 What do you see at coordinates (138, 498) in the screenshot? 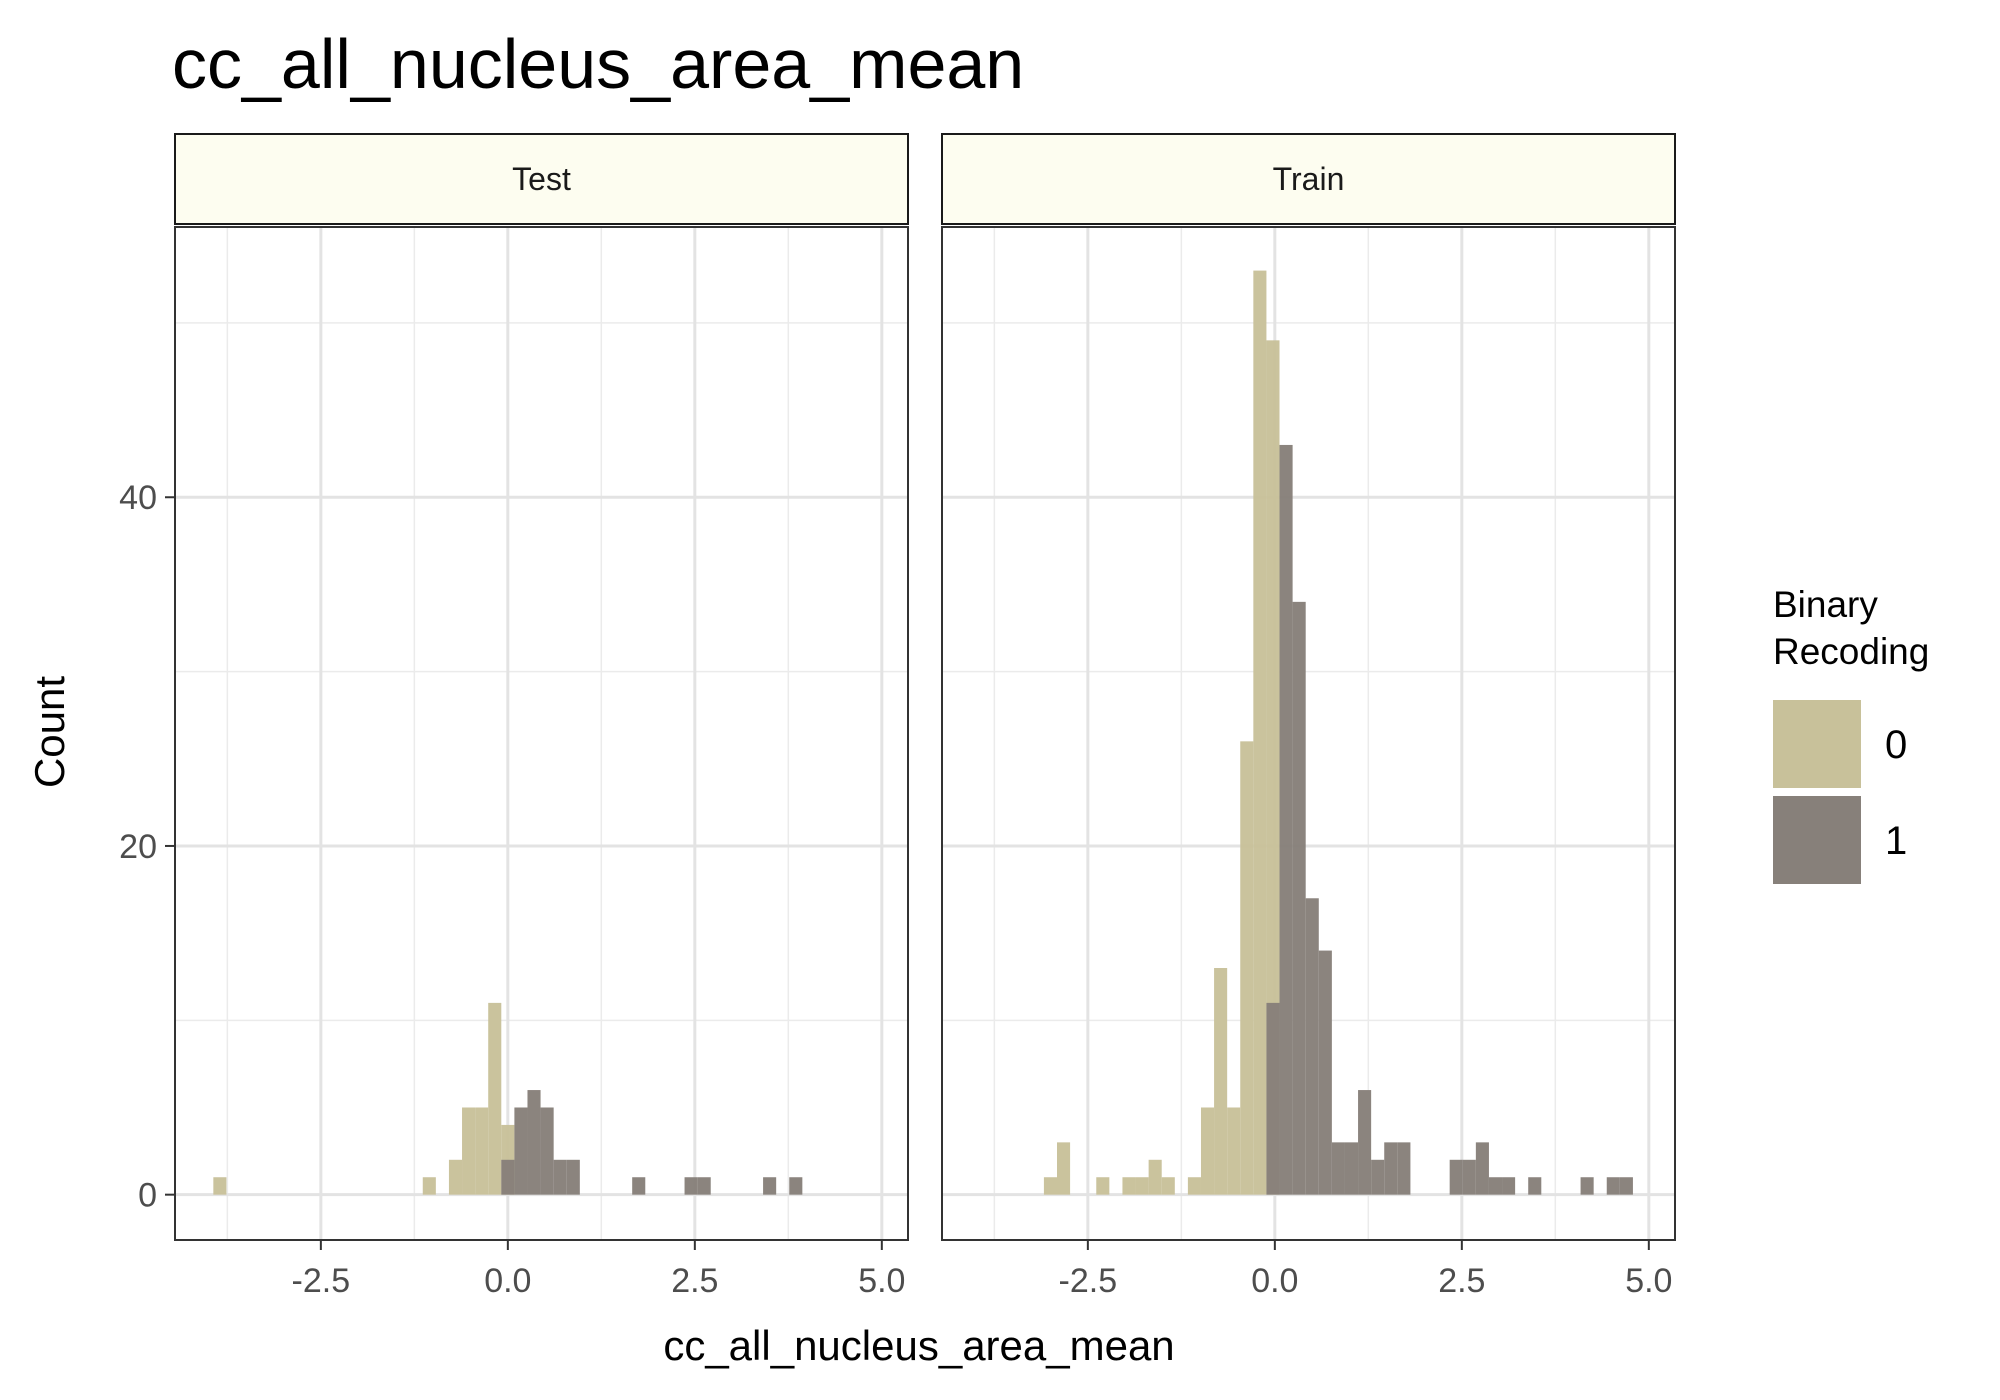
I see `y-tick-label: 40` at bounding box center [138, 498].